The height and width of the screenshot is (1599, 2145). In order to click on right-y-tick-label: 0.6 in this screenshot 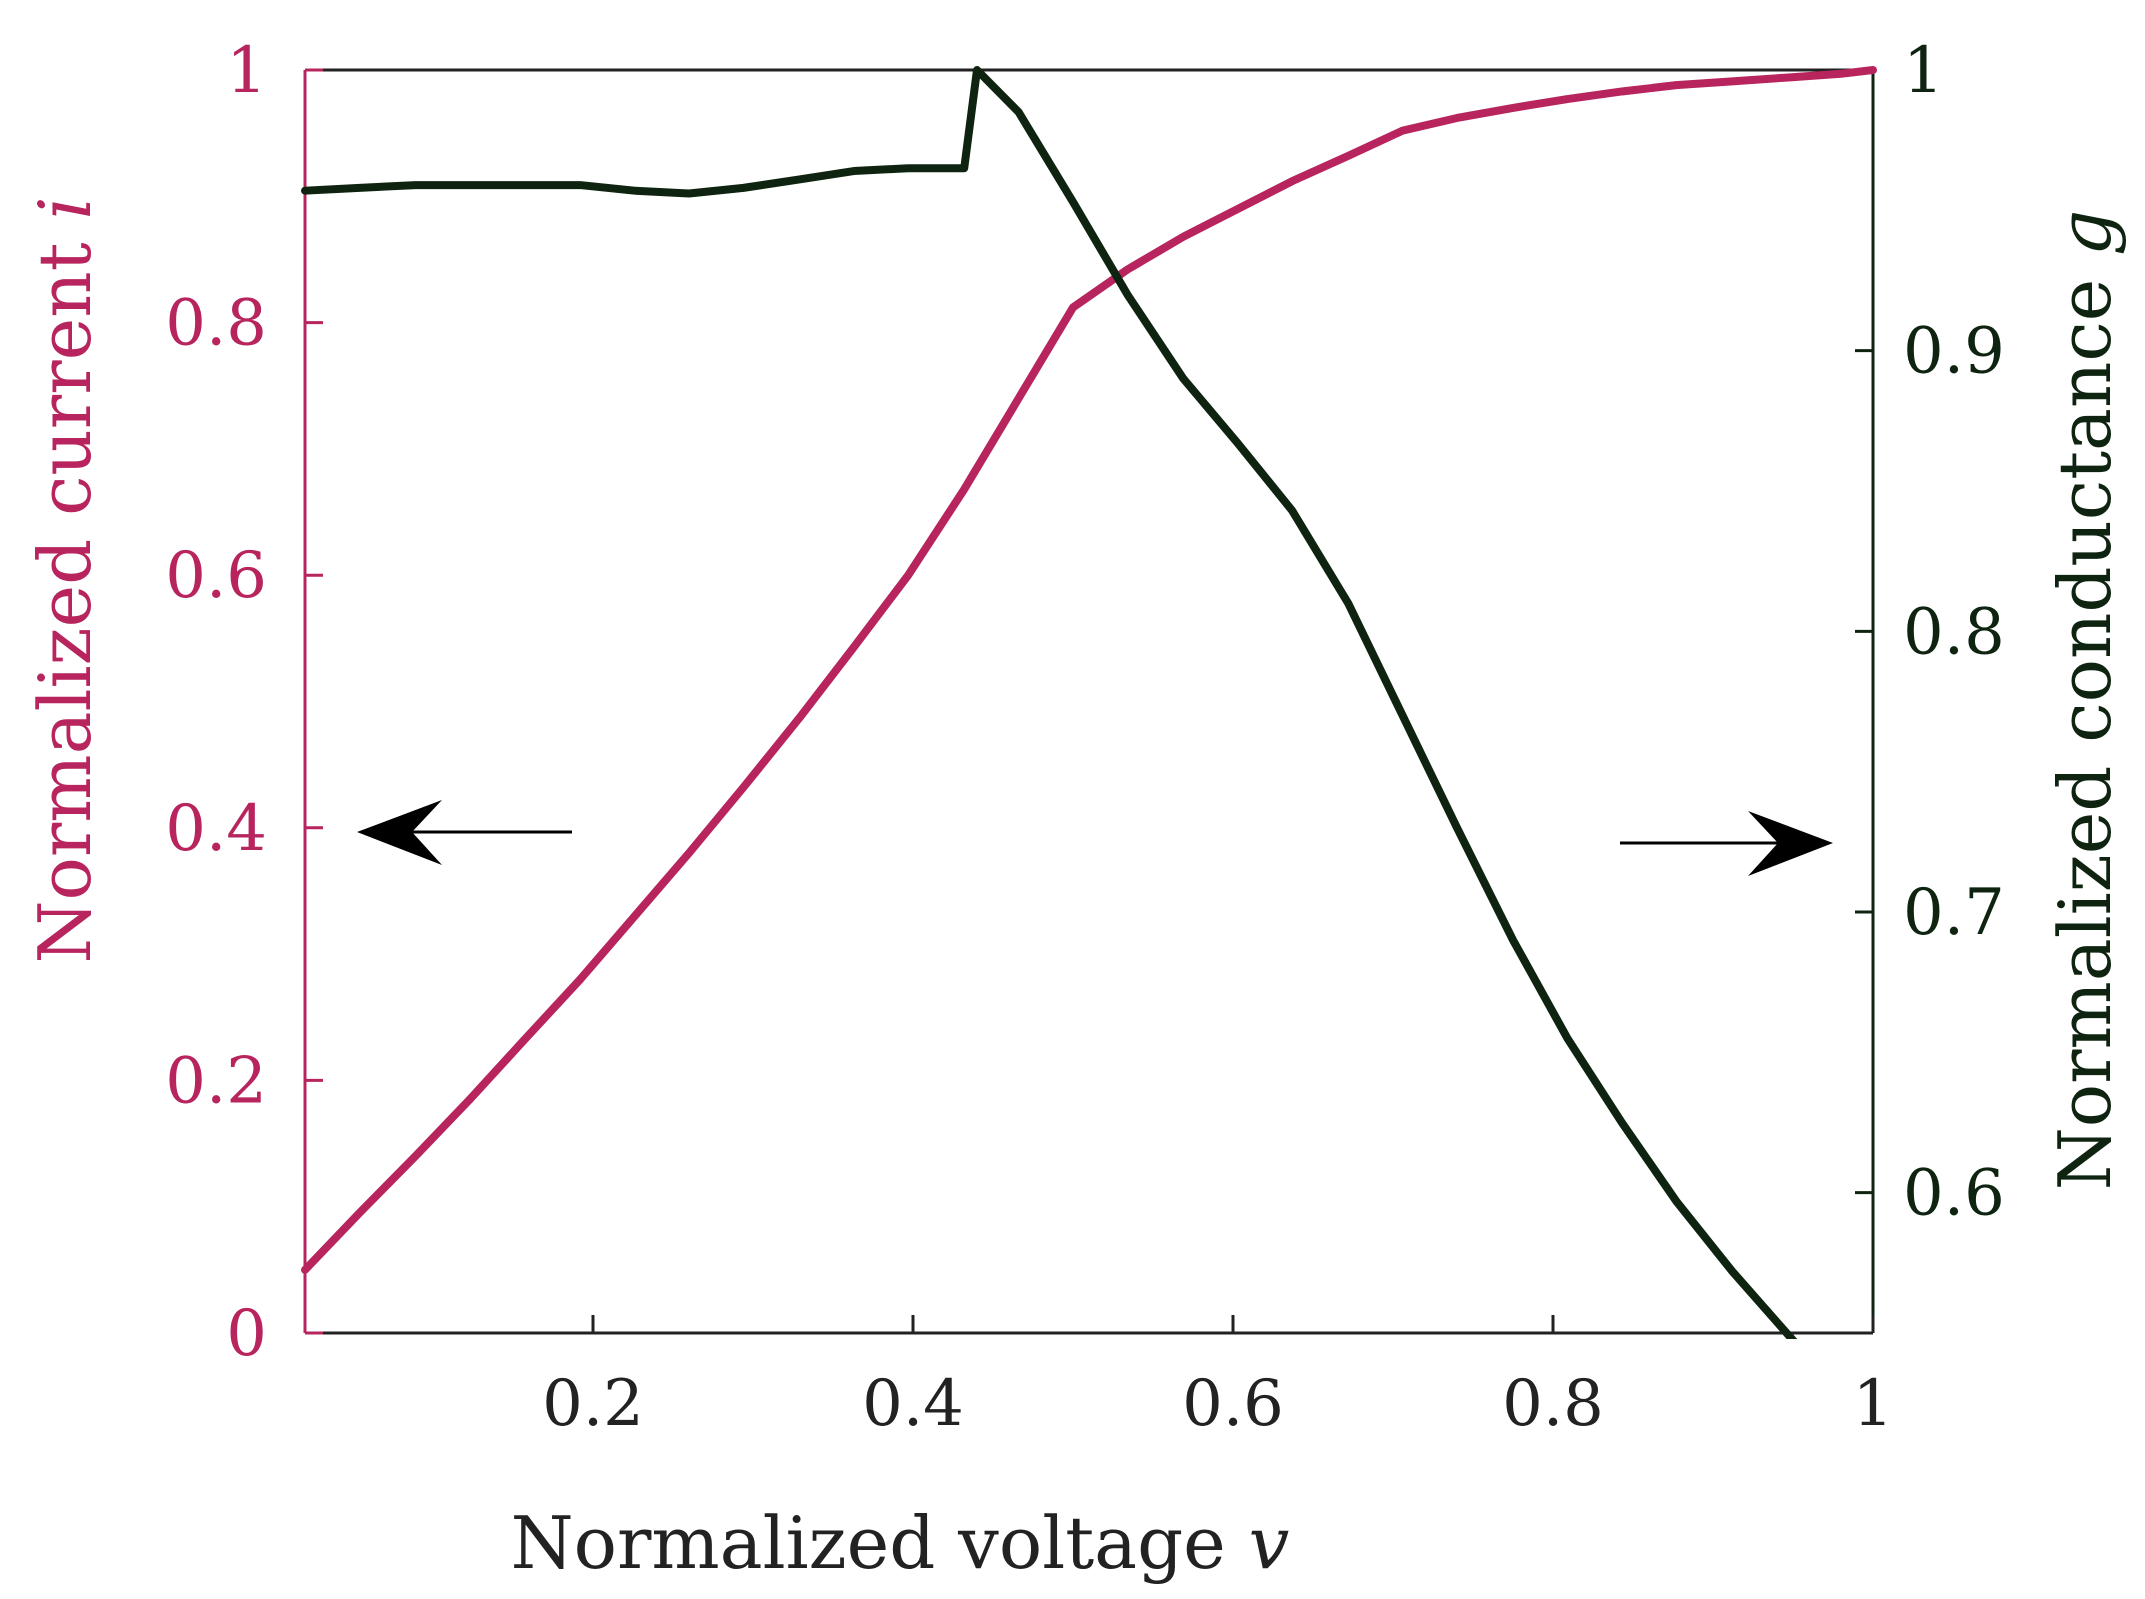, I will do `click(1954, 1194)`.